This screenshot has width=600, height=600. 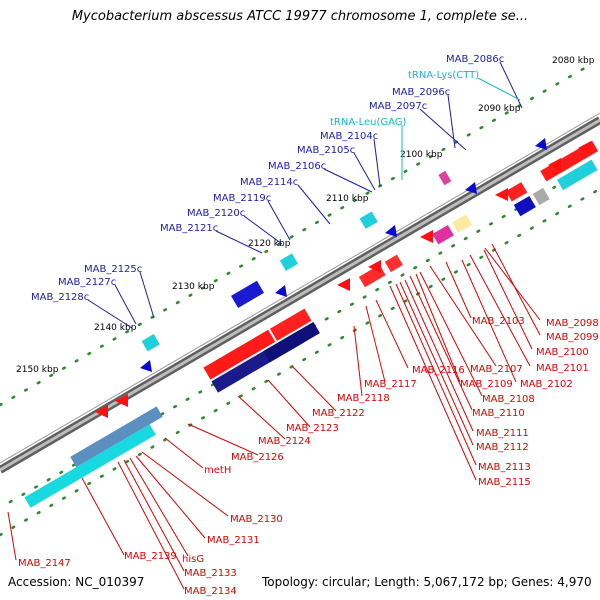 What do you see at coordinates (233, 540) in the screenshot?
I see `gene-label: MAB_2131` at bounding box center [233, 540].